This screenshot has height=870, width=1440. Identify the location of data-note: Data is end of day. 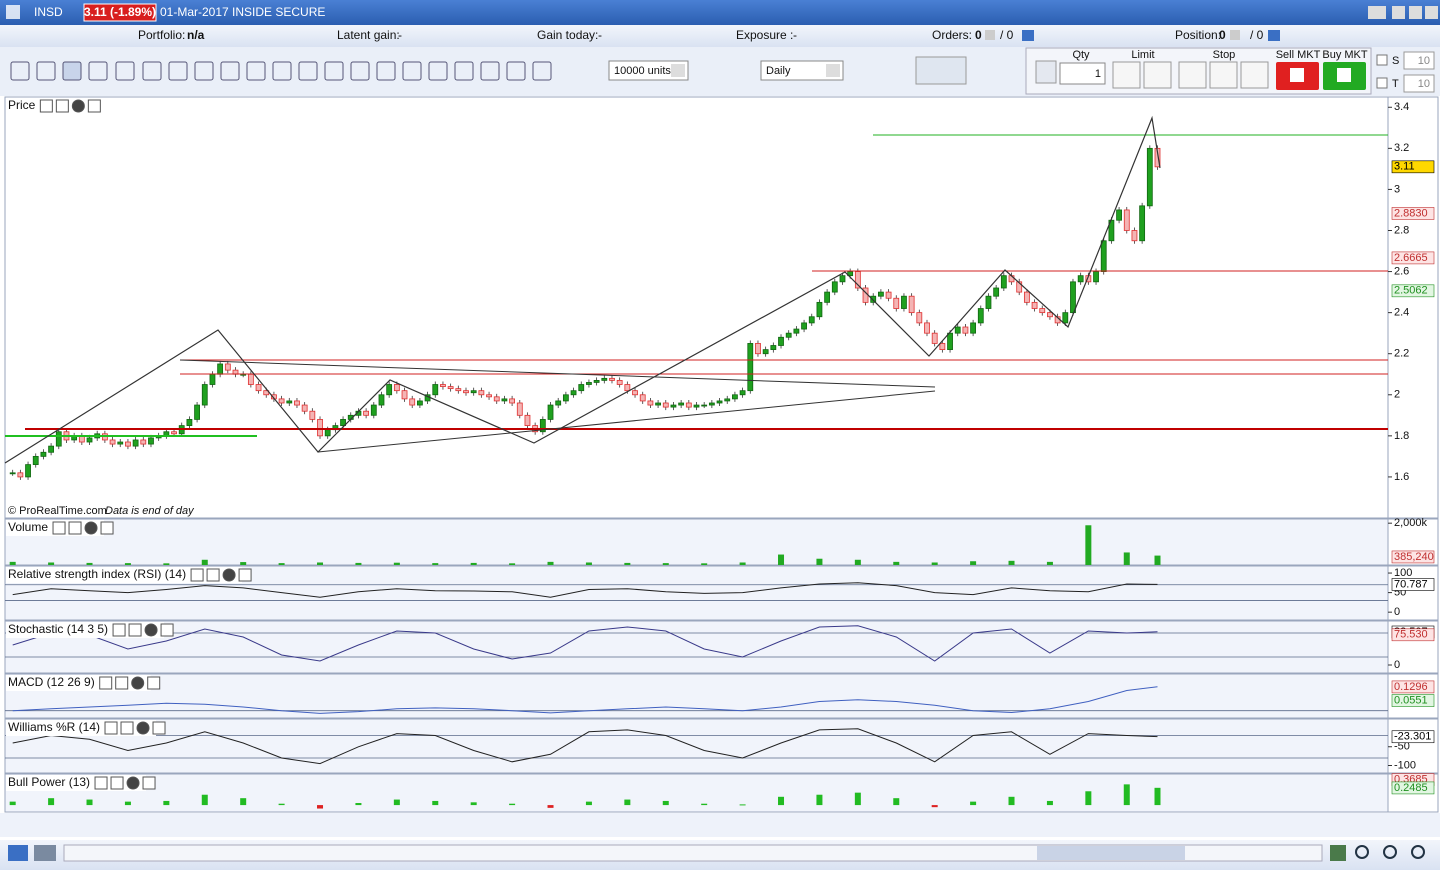
(150, 511).